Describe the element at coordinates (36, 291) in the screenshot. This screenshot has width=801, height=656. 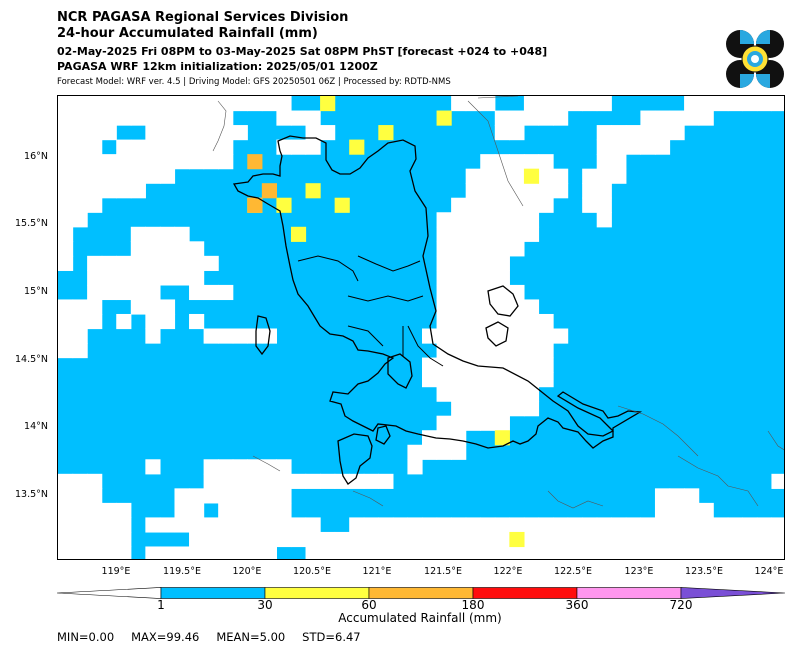
I see `lat-tick-label: 15°N` at that location.